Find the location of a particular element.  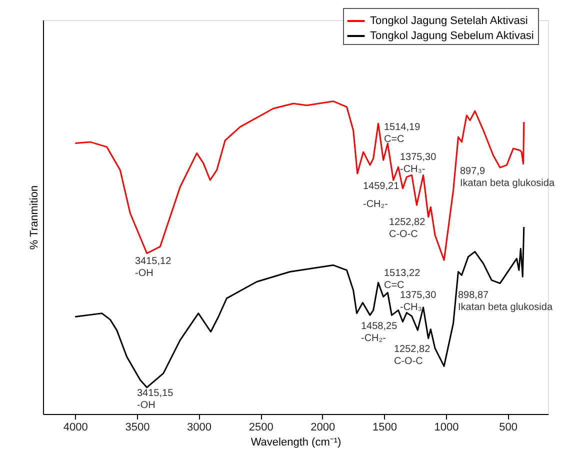

annotation: 1513,22 C=C is located at coordinates (402, 279).